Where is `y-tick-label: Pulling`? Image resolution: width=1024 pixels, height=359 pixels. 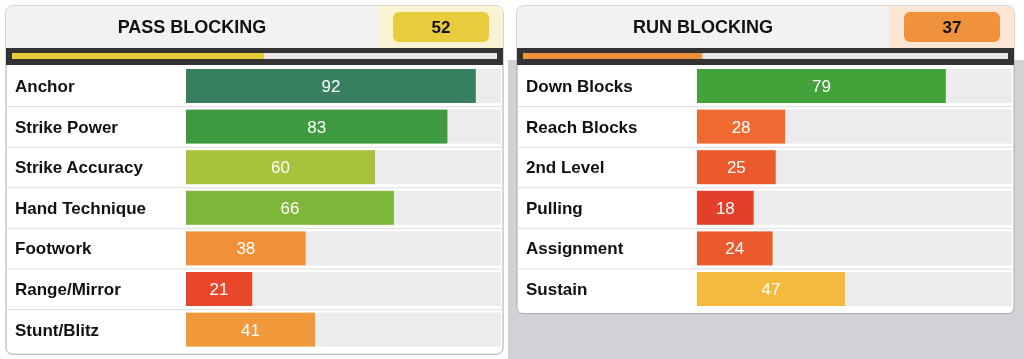 y-tick-label: Pulling is located at coordinates (554, 208).